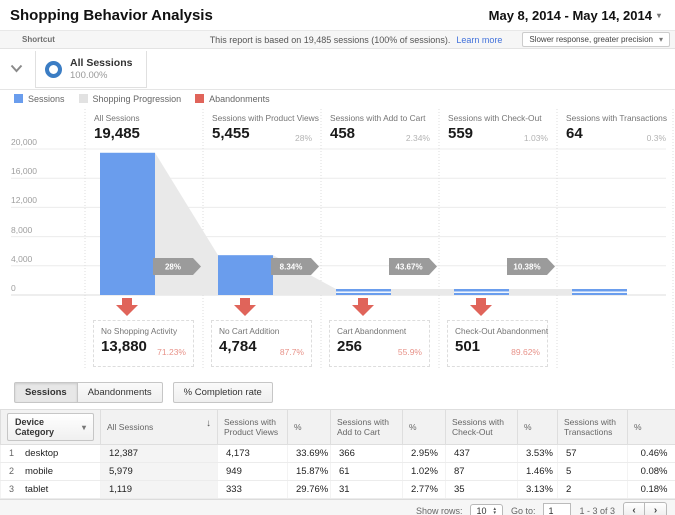  What do you see at coordinates (238, 346) in the screenshot?
I see `abandonment-value: 4,784` at bounding box center [238, 346].